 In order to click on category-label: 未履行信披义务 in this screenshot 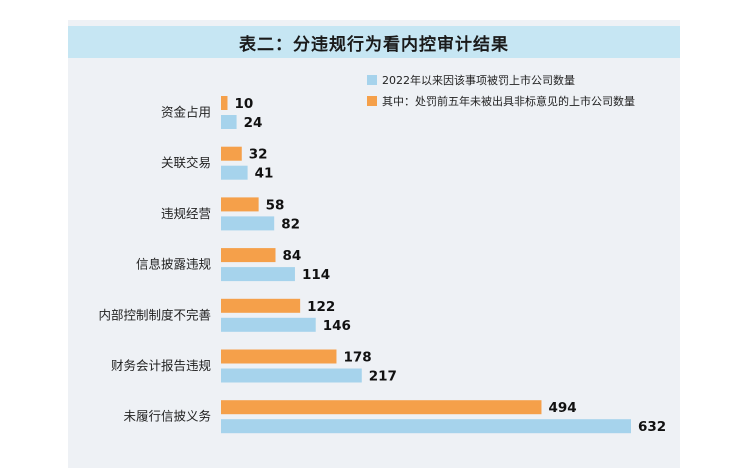, I will do `click(167, 416)`.